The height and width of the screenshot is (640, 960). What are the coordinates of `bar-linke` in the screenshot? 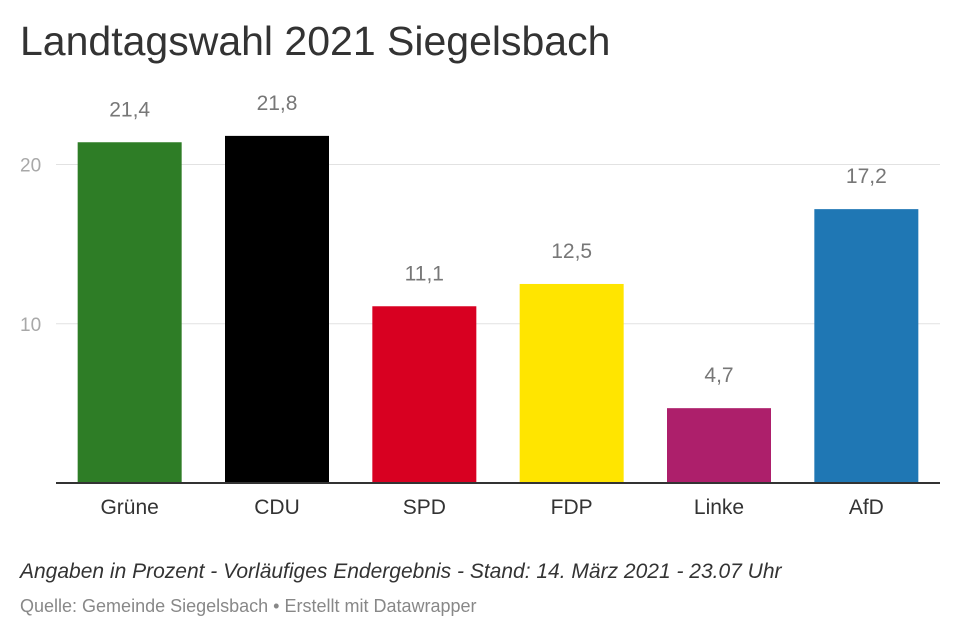 It's located at (719, 445).